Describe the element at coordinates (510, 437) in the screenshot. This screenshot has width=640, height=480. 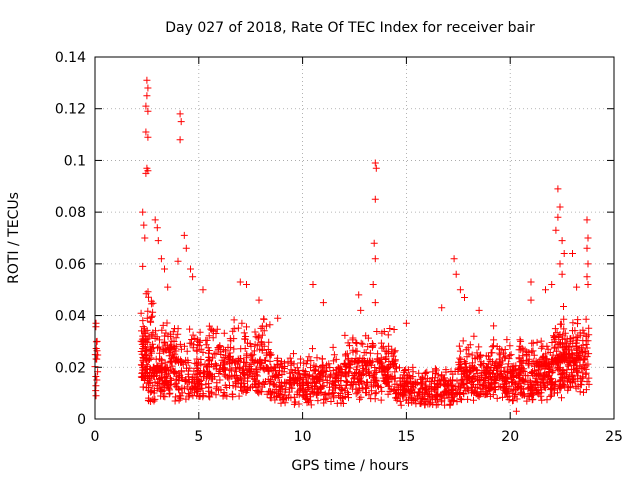
I see `x-tick-label: 20` at that location.